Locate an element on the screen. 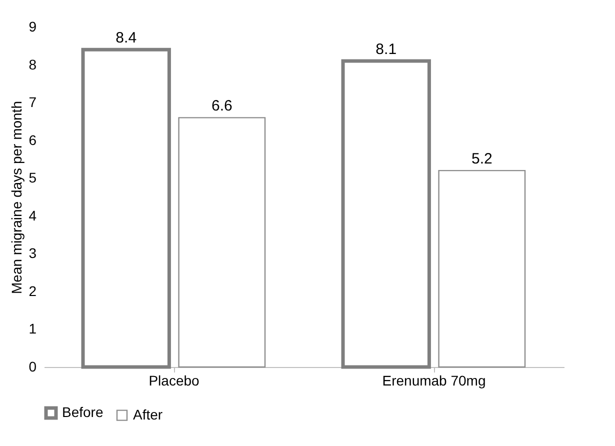 This screenshot has width=615, height=446. data-label: 8.1 is located at coordinates (386, 49).